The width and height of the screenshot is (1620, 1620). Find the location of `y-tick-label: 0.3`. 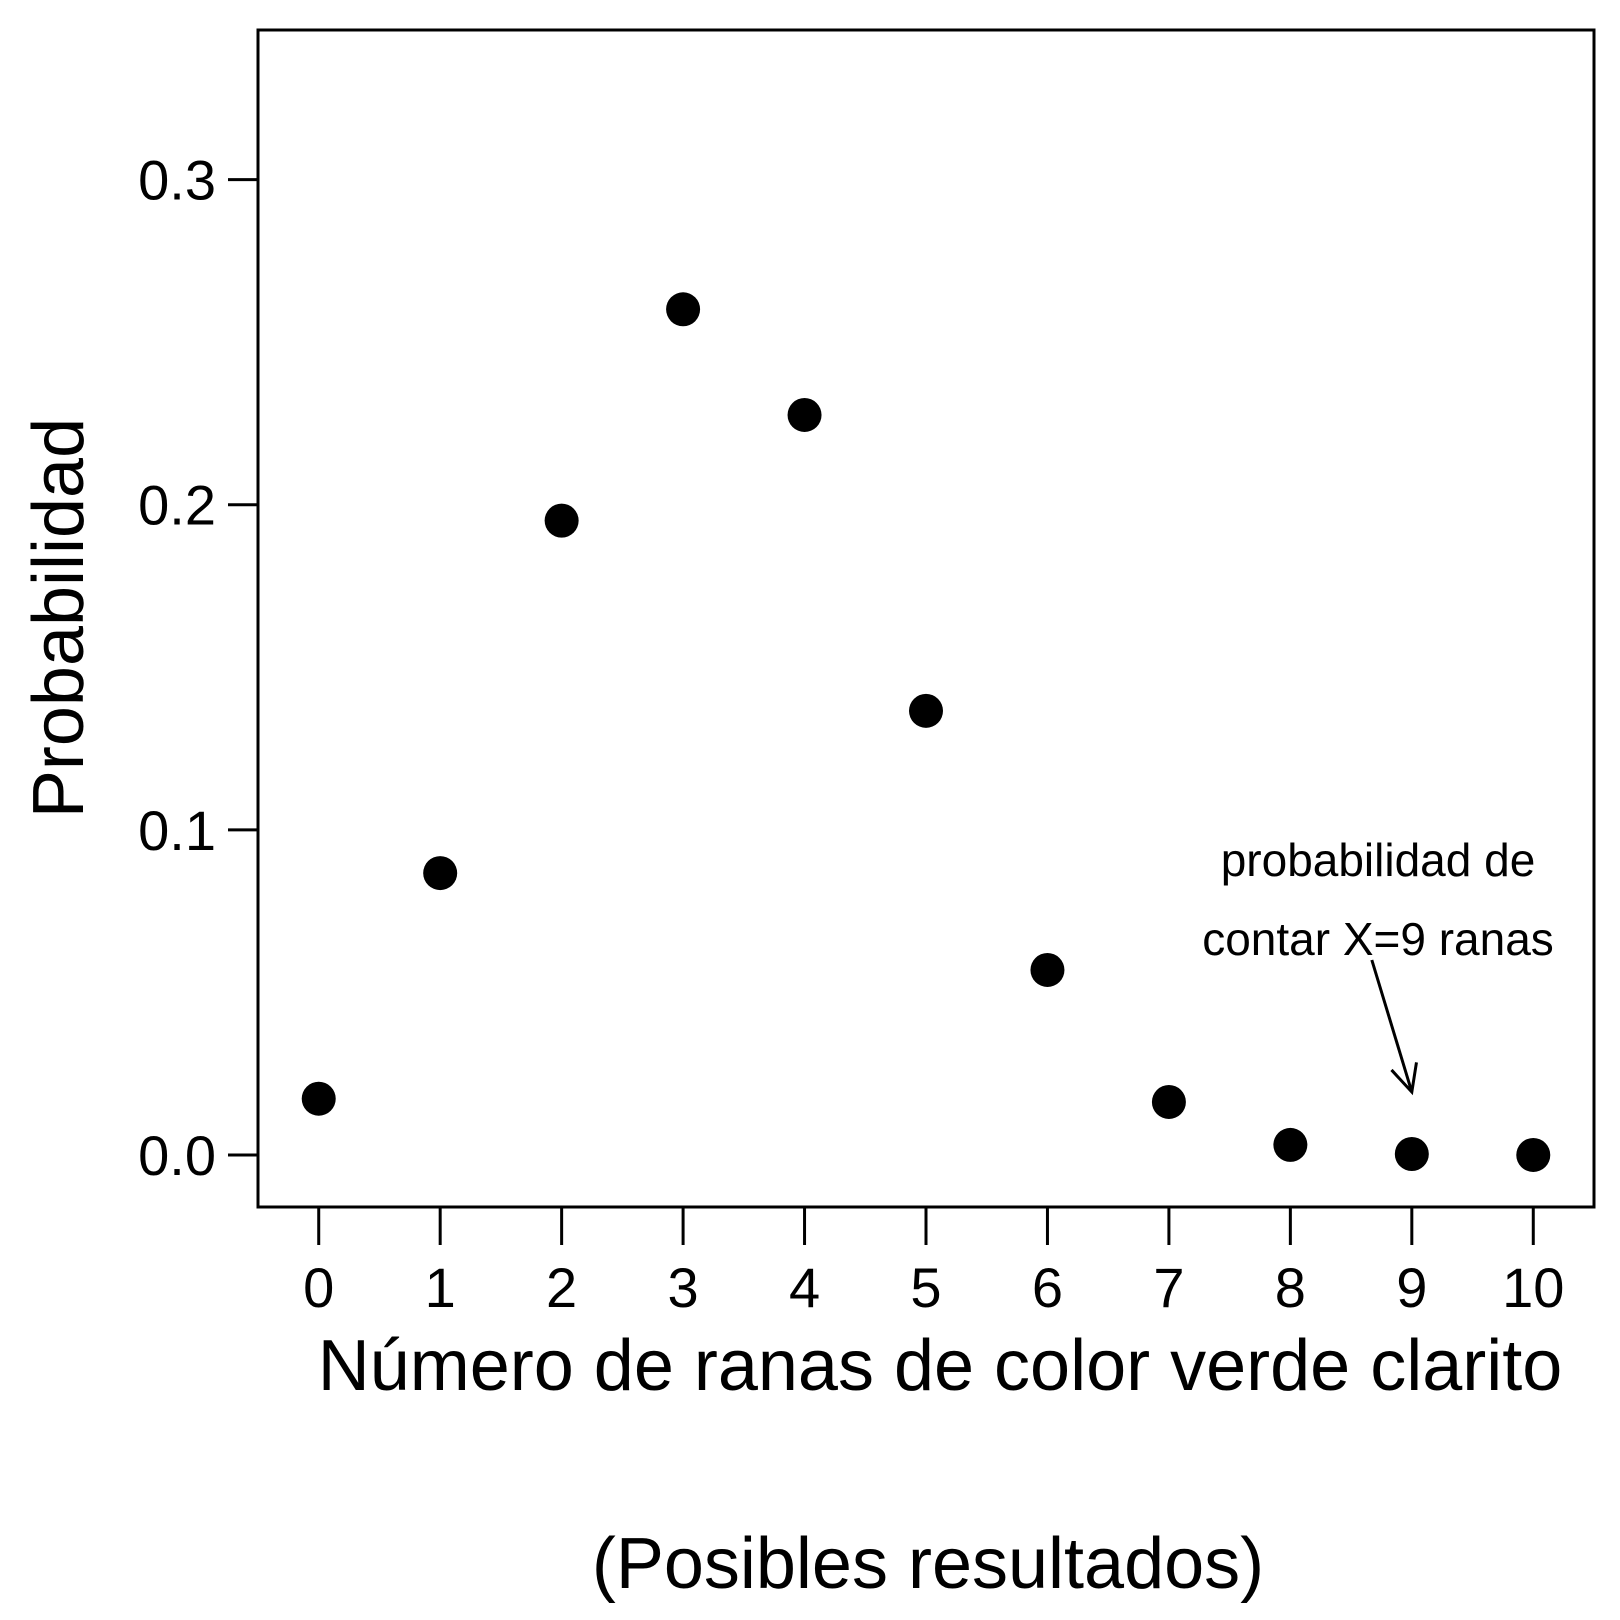

y-tick-label: 0.3 is located at coordinates (177, 180).